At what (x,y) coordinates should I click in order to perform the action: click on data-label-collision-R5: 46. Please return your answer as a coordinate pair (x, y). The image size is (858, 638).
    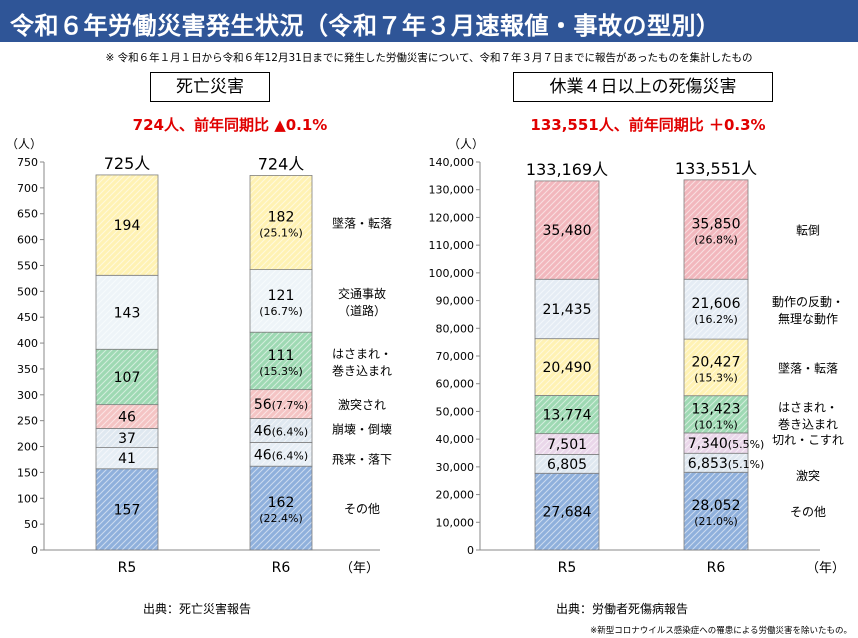
    Looking at the image, I should click on (127, 418).